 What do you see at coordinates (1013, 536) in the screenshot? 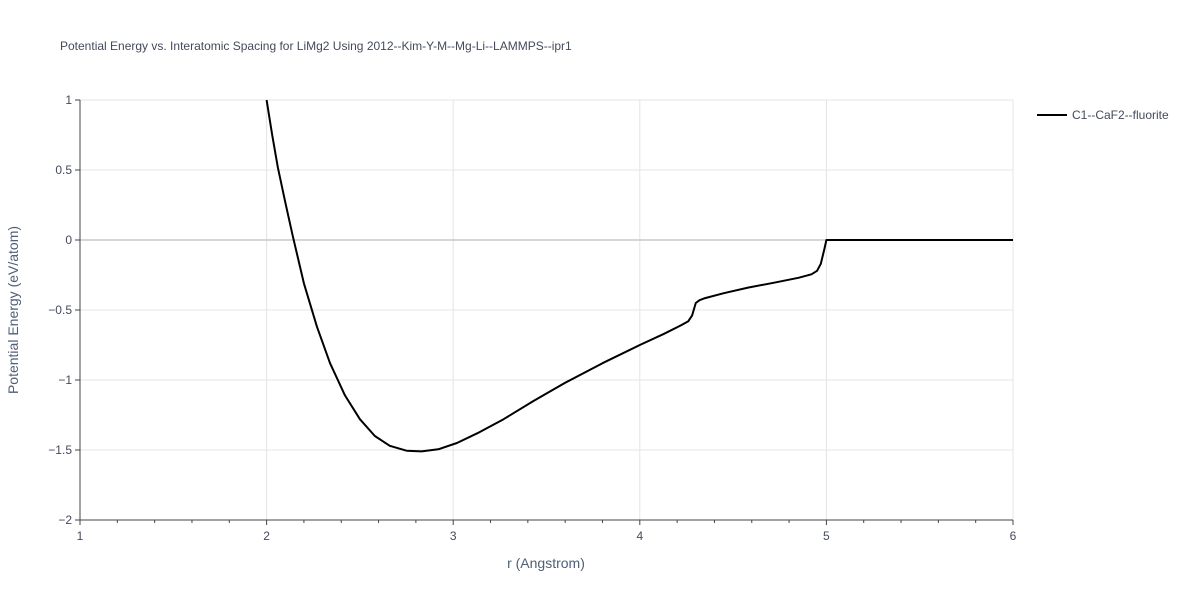
I see `x-tick-label: 6` at bounding box center [1013, 536].